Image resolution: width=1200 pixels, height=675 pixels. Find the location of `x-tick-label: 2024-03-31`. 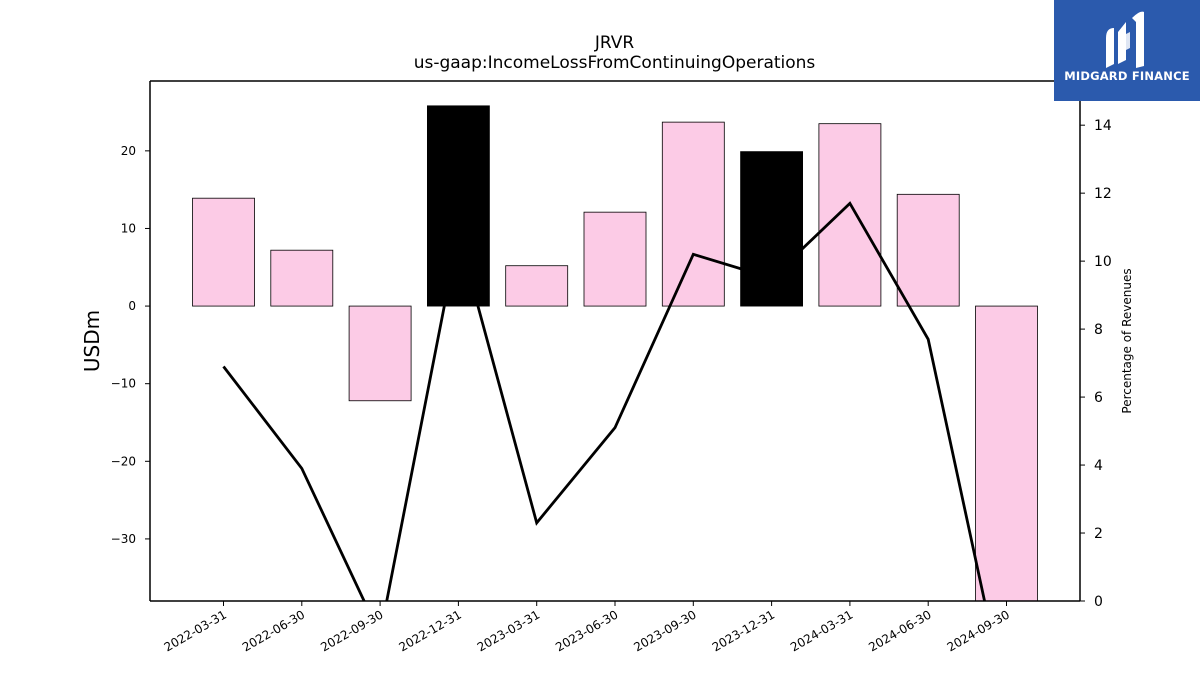

x-tick-label: 2024-03-31 is located at coordinates (821, 630).